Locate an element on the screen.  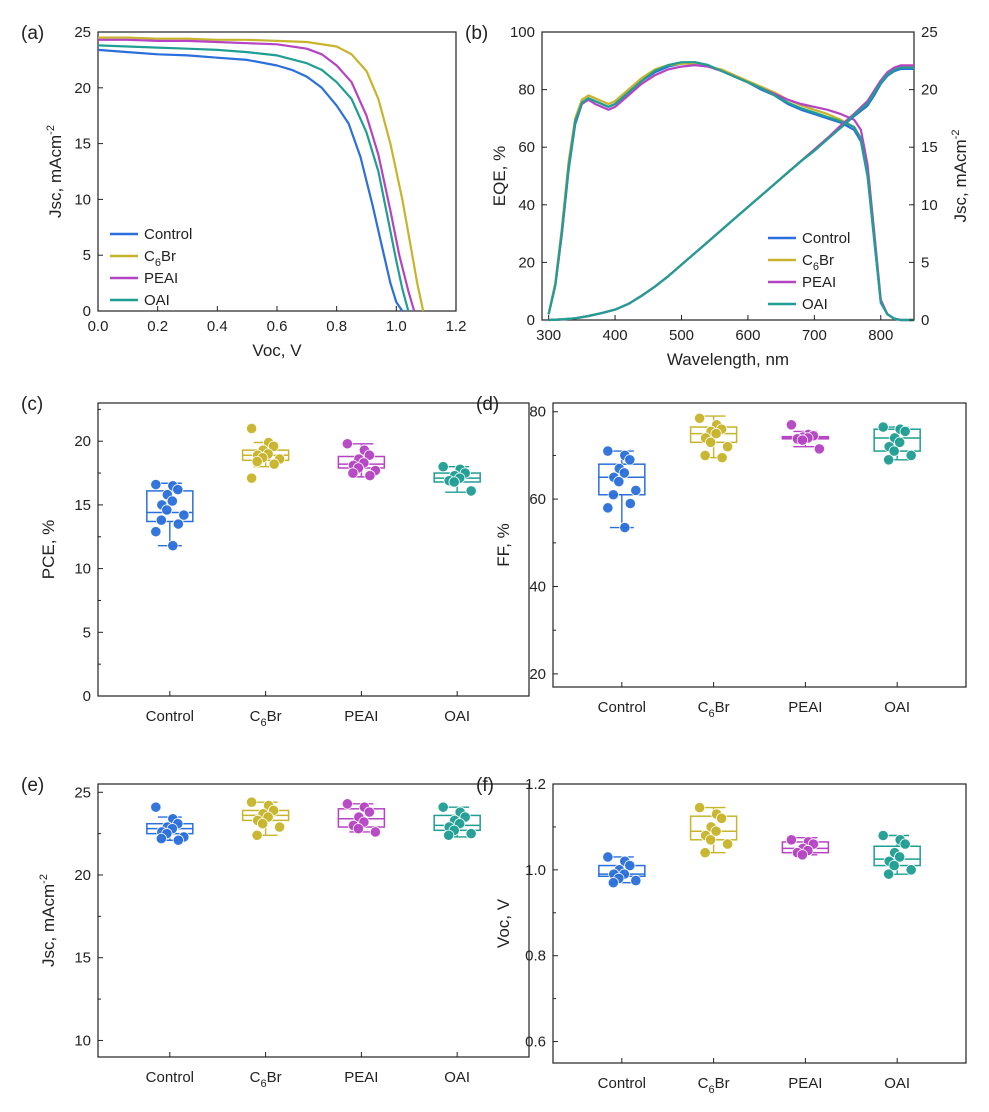
panel-label-f: (f) is located at coordinates (485, 785).